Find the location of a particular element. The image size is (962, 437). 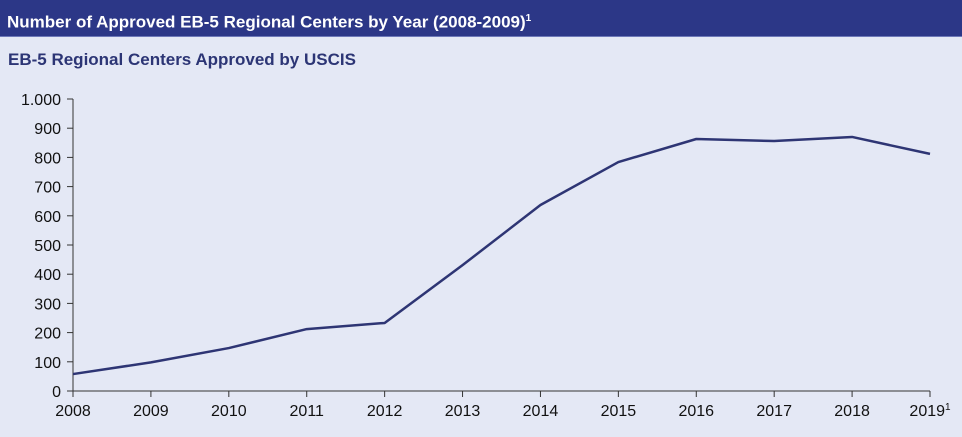

x-tick-label: 2014 is located at coordinates (541, 411).